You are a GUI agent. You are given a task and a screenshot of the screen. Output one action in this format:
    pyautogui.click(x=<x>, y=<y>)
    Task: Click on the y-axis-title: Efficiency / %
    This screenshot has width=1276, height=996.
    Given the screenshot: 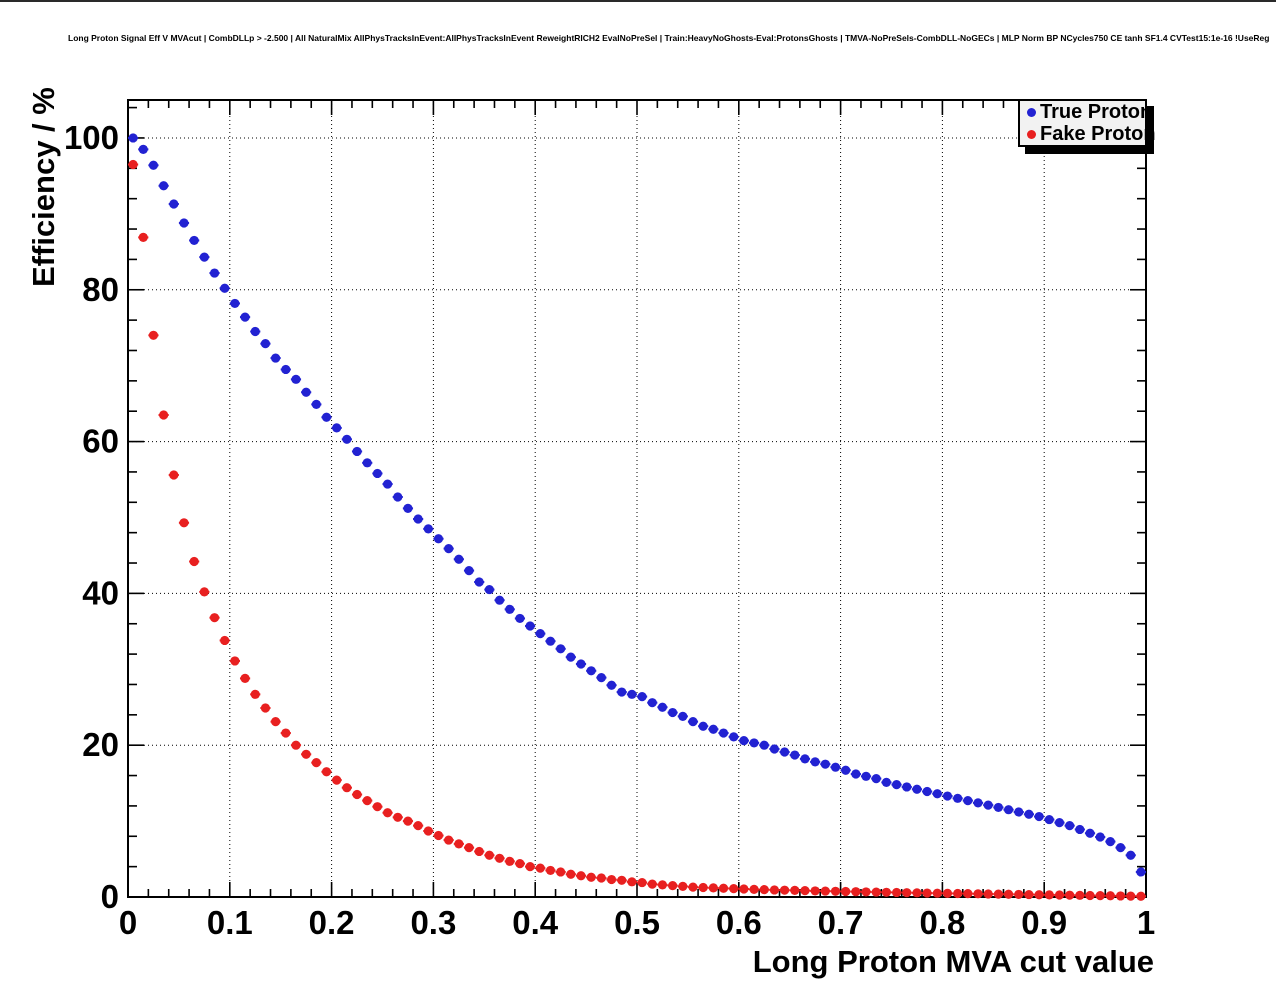 What is the action you would take?
    pyautogui.click(x=43, y=187)
    